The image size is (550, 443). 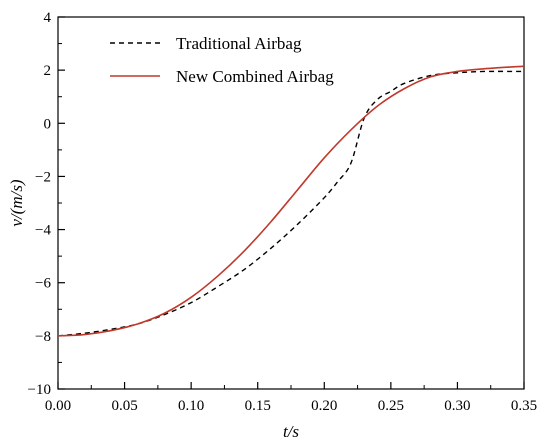 What do you see at coordinates (58, 406) in the screenshot?
I see `x-tick-label: 0.00` at bounding box center [58, 406].